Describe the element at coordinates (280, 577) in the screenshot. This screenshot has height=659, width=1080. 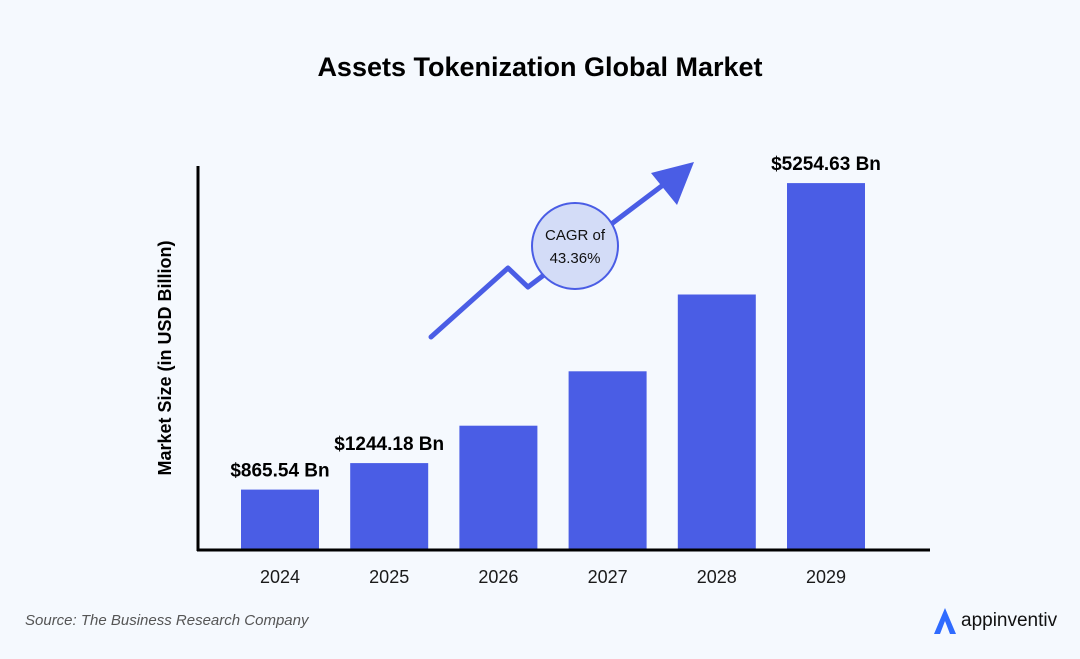
I see `x-tick-2024: 2024` at that location.